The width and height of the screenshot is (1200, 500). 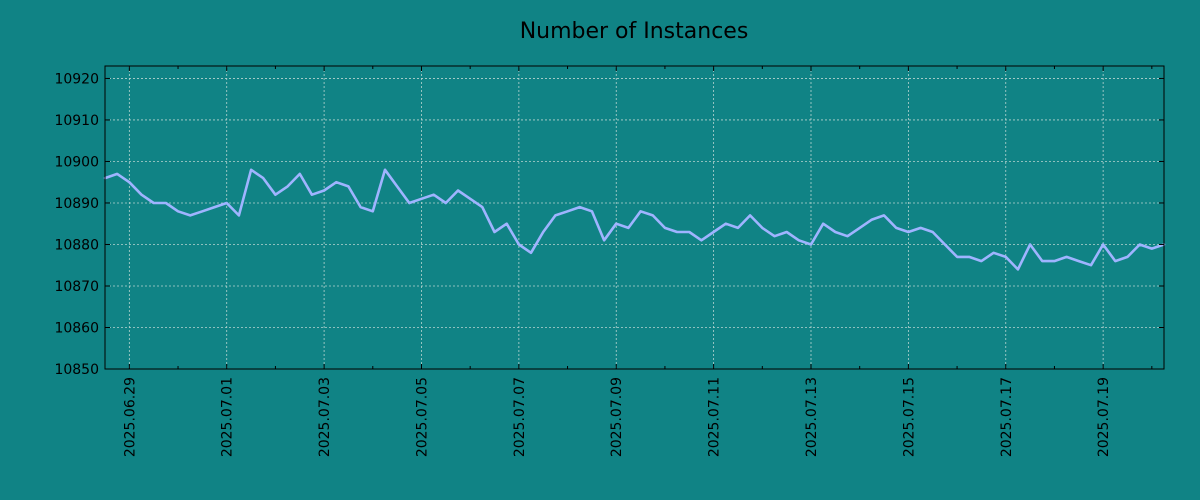 I want to click on chart-title: Number of Instances, so click(x=634, y=31).